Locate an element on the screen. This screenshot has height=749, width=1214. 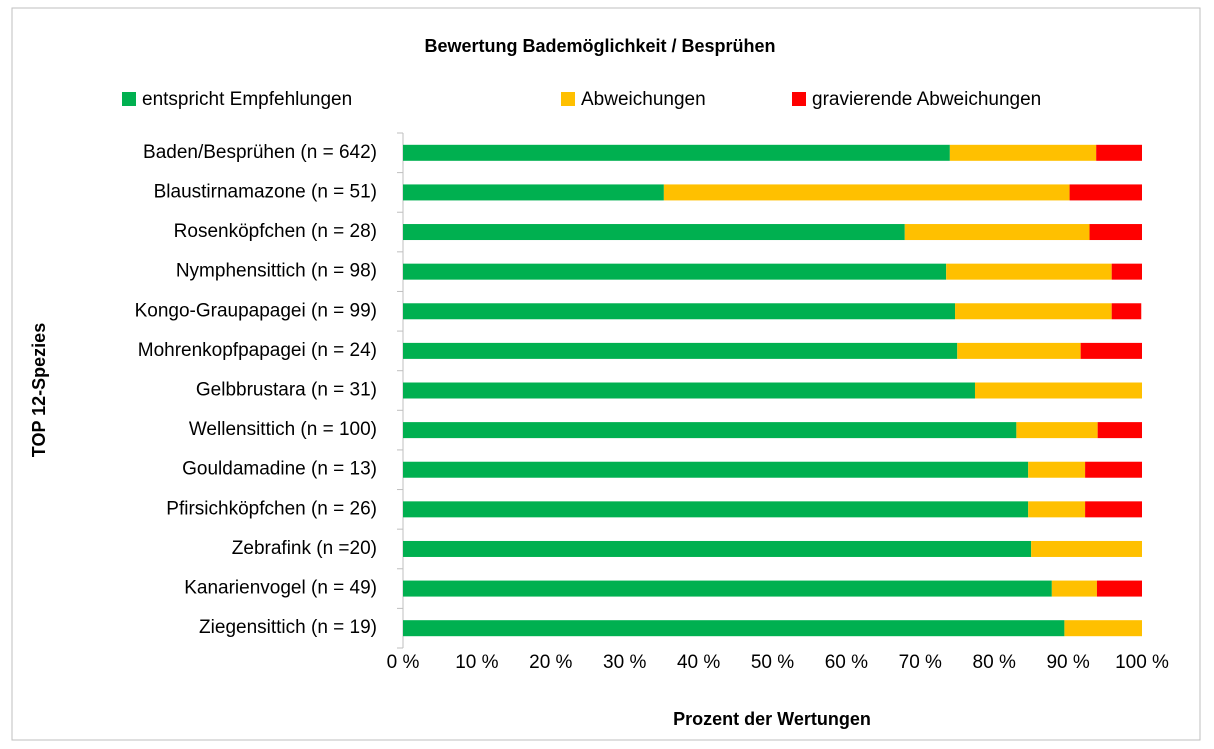
x-tick-label: 40 % is located at coordinates (698, 662).